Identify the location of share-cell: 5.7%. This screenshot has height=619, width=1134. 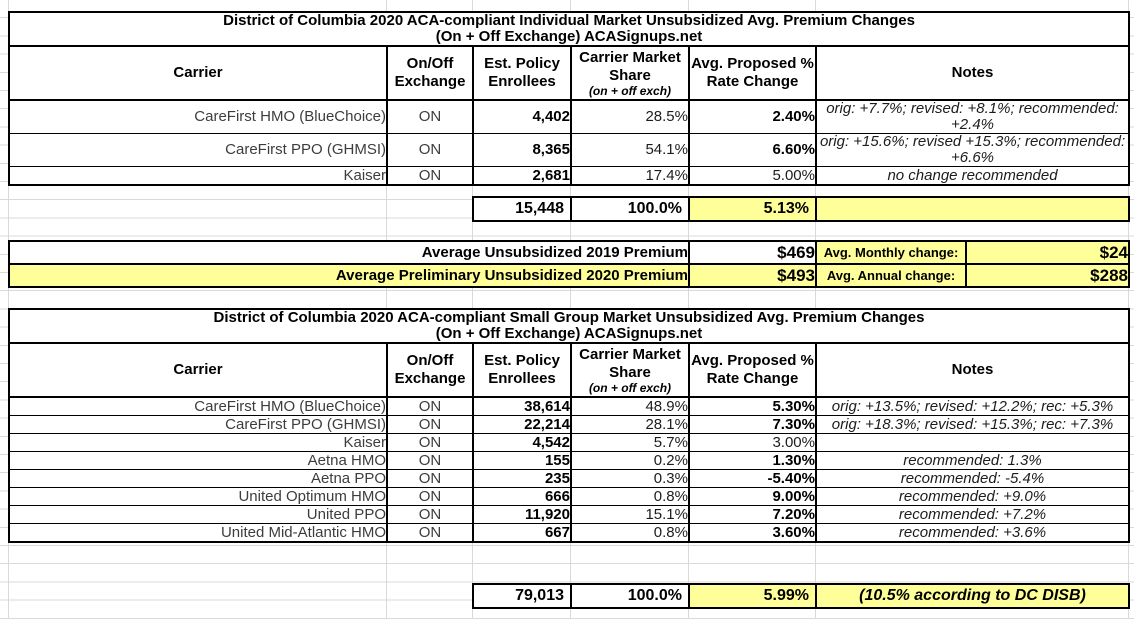
(630, 442).